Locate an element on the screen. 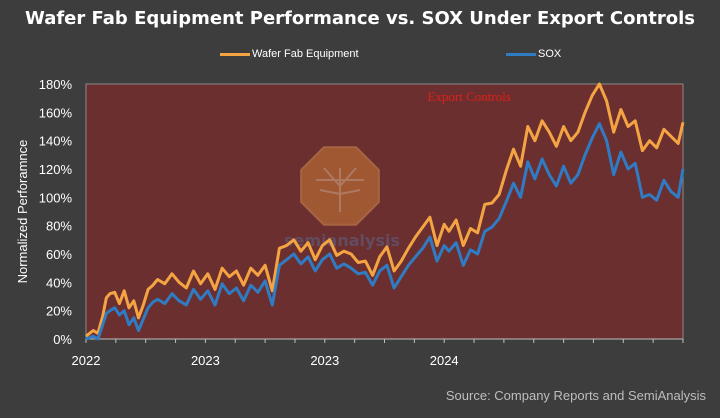 The height and width of the screenshot is (418, 720). x-axis: 2022 2023 2023 2024 is located at coordinates (378, 353).